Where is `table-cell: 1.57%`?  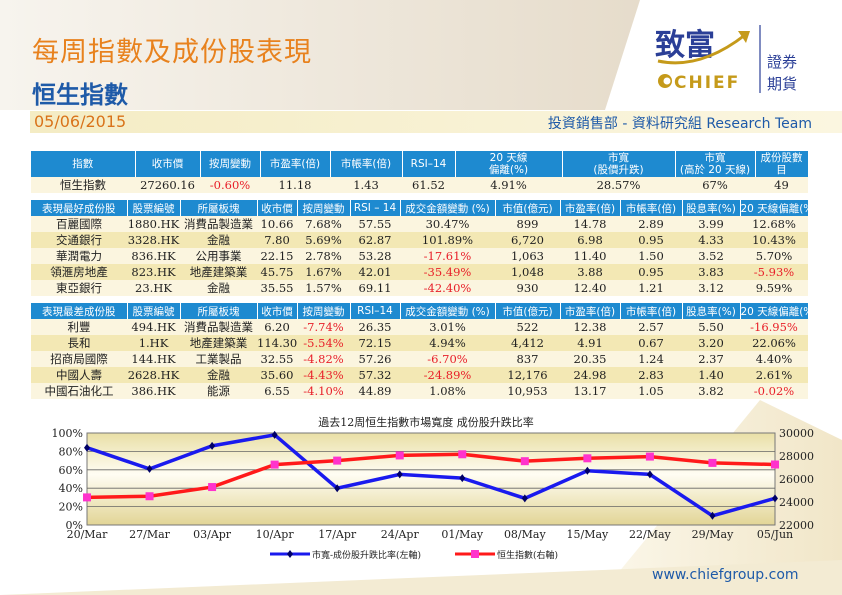
table-cell: 1.57% is located at coordinates (323, 288).